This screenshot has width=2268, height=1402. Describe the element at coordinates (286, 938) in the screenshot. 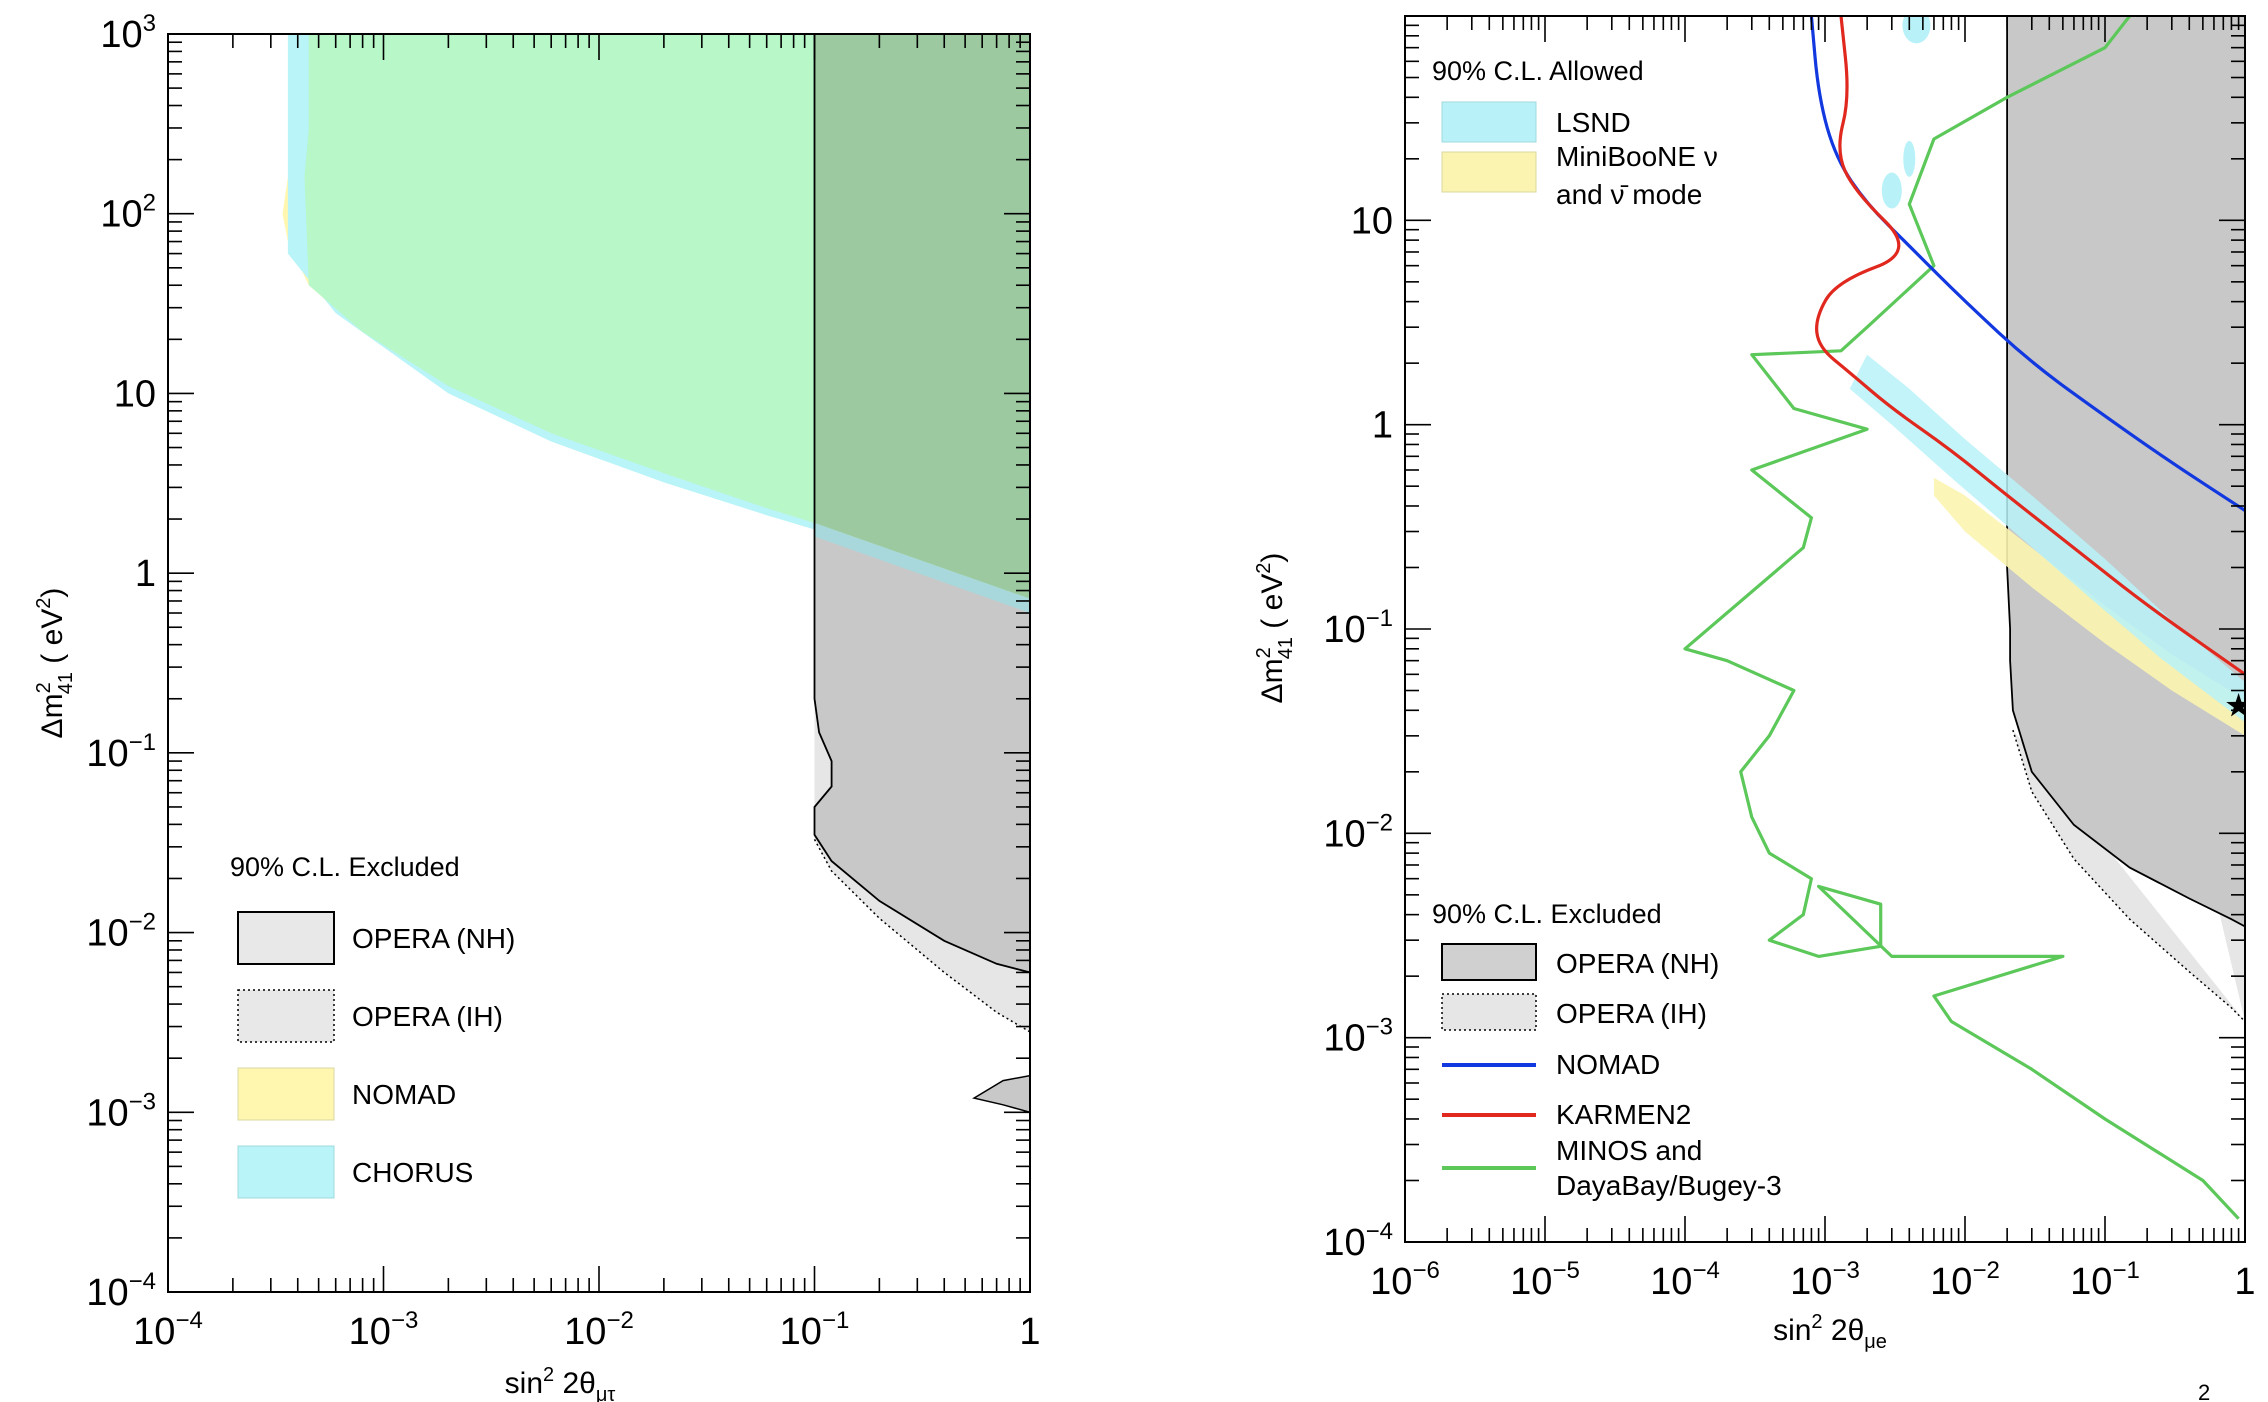

I see `legend-swatch-opera-nh` at that location.